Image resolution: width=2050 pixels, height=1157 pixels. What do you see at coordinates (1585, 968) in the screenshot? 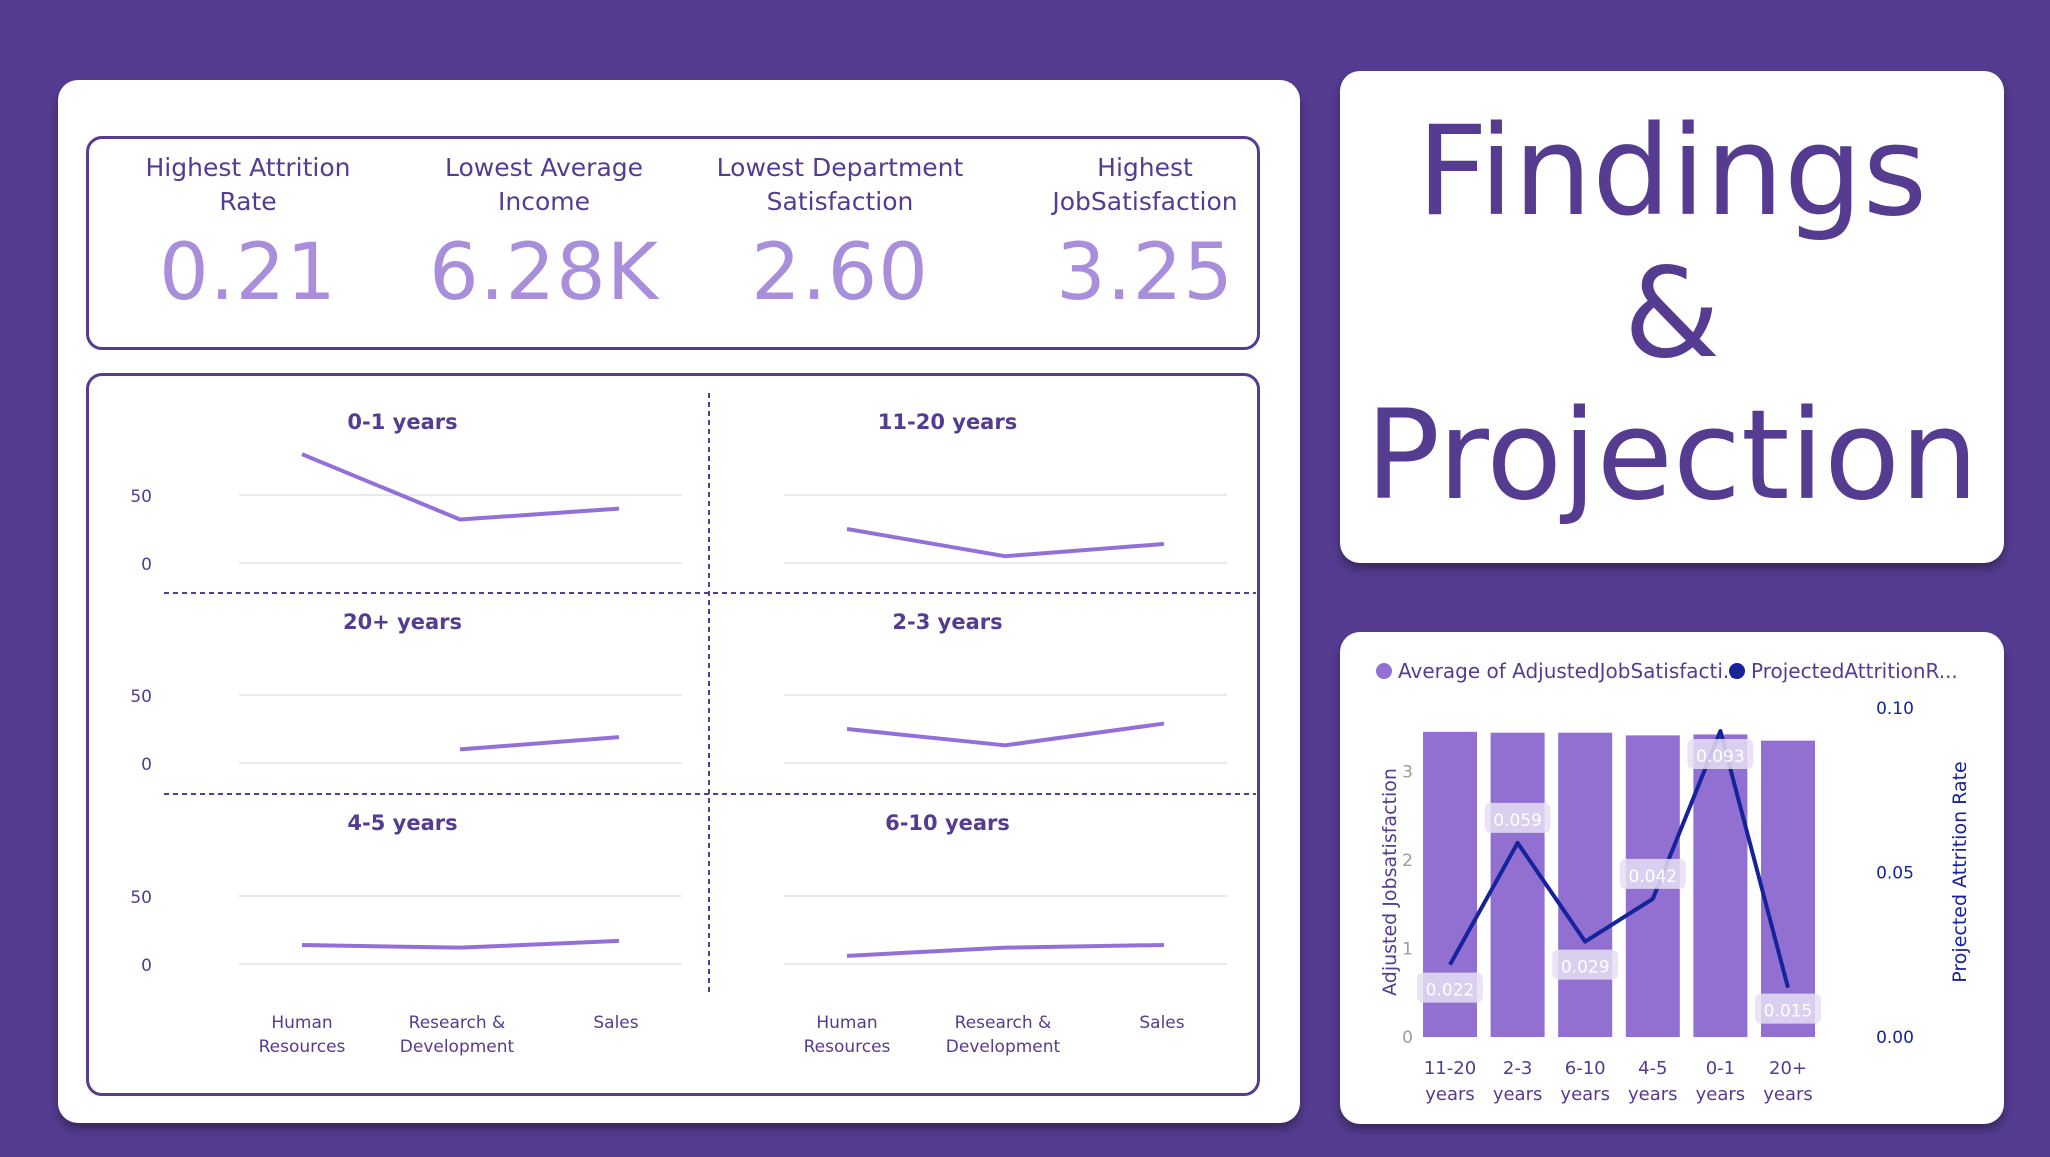
I see `data-label: 0.029` at bounding box center [1585, 968].